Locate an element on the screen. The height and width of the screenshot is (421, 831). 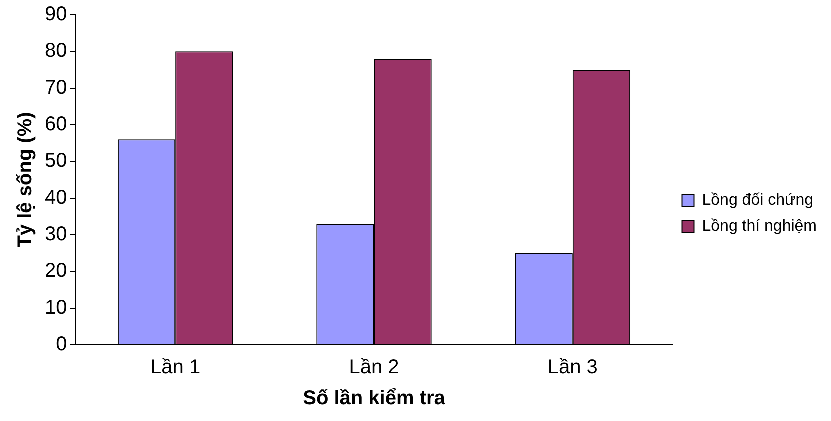
x-tick-label: Lần 1 is located at coordinates (175, 367).